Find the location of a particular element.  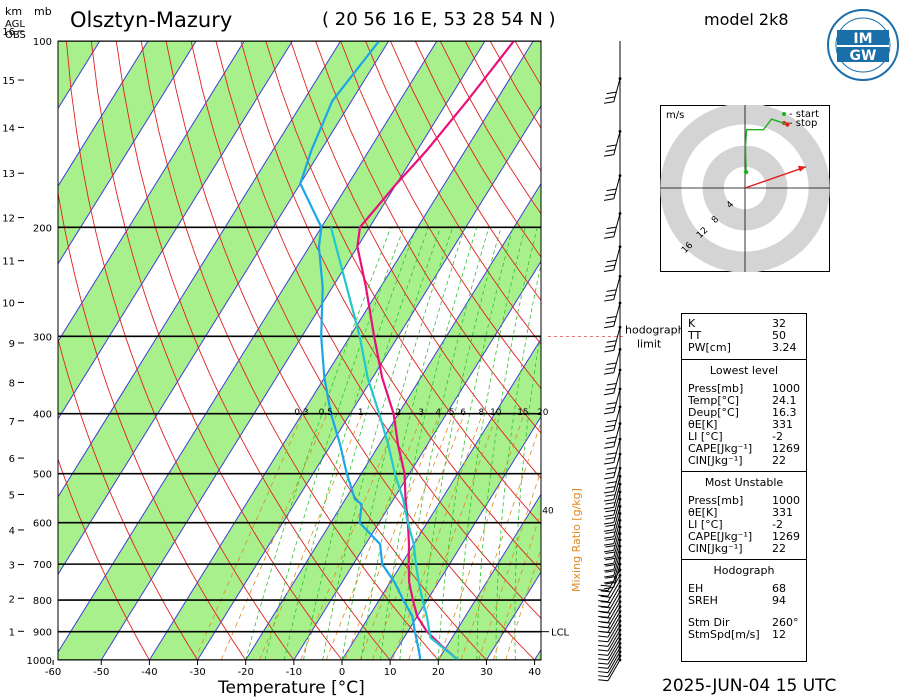

index-name: LI [°C] is located at coordinates (705, 436).